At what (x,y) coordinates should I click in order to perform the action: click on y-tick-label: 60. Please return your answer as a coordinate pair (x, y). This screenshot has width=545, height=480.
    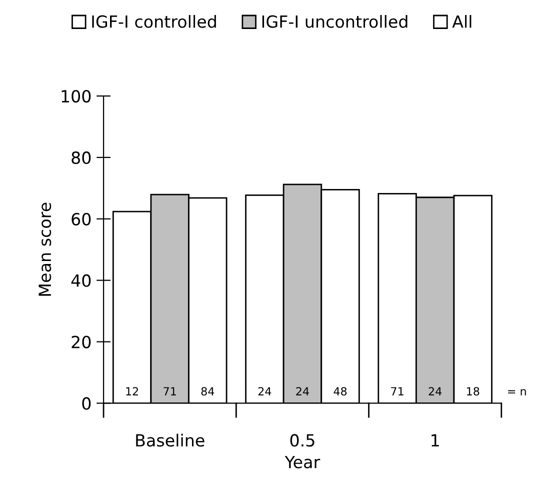
    Looking at the image, I should click on (81, 219).